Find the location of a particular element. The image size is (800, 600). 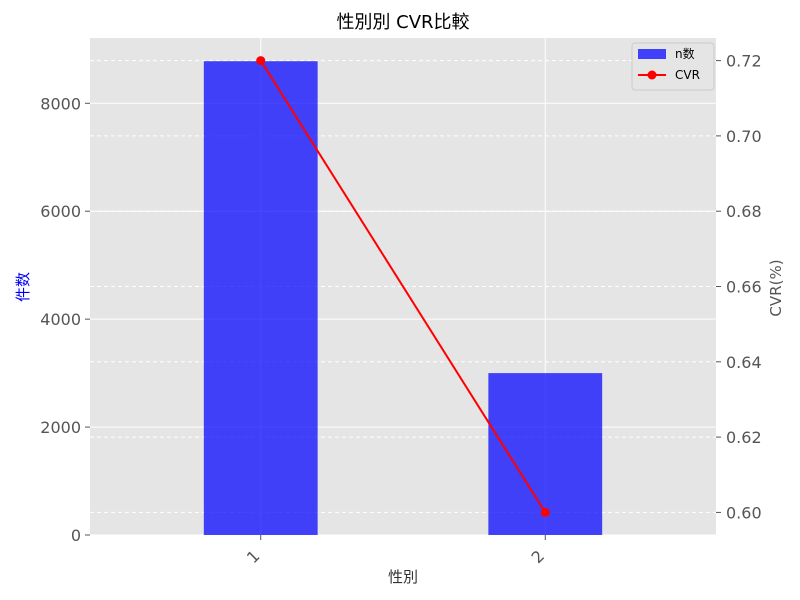

right-tick-label: 0.62 is located at coordinates (744, 437).